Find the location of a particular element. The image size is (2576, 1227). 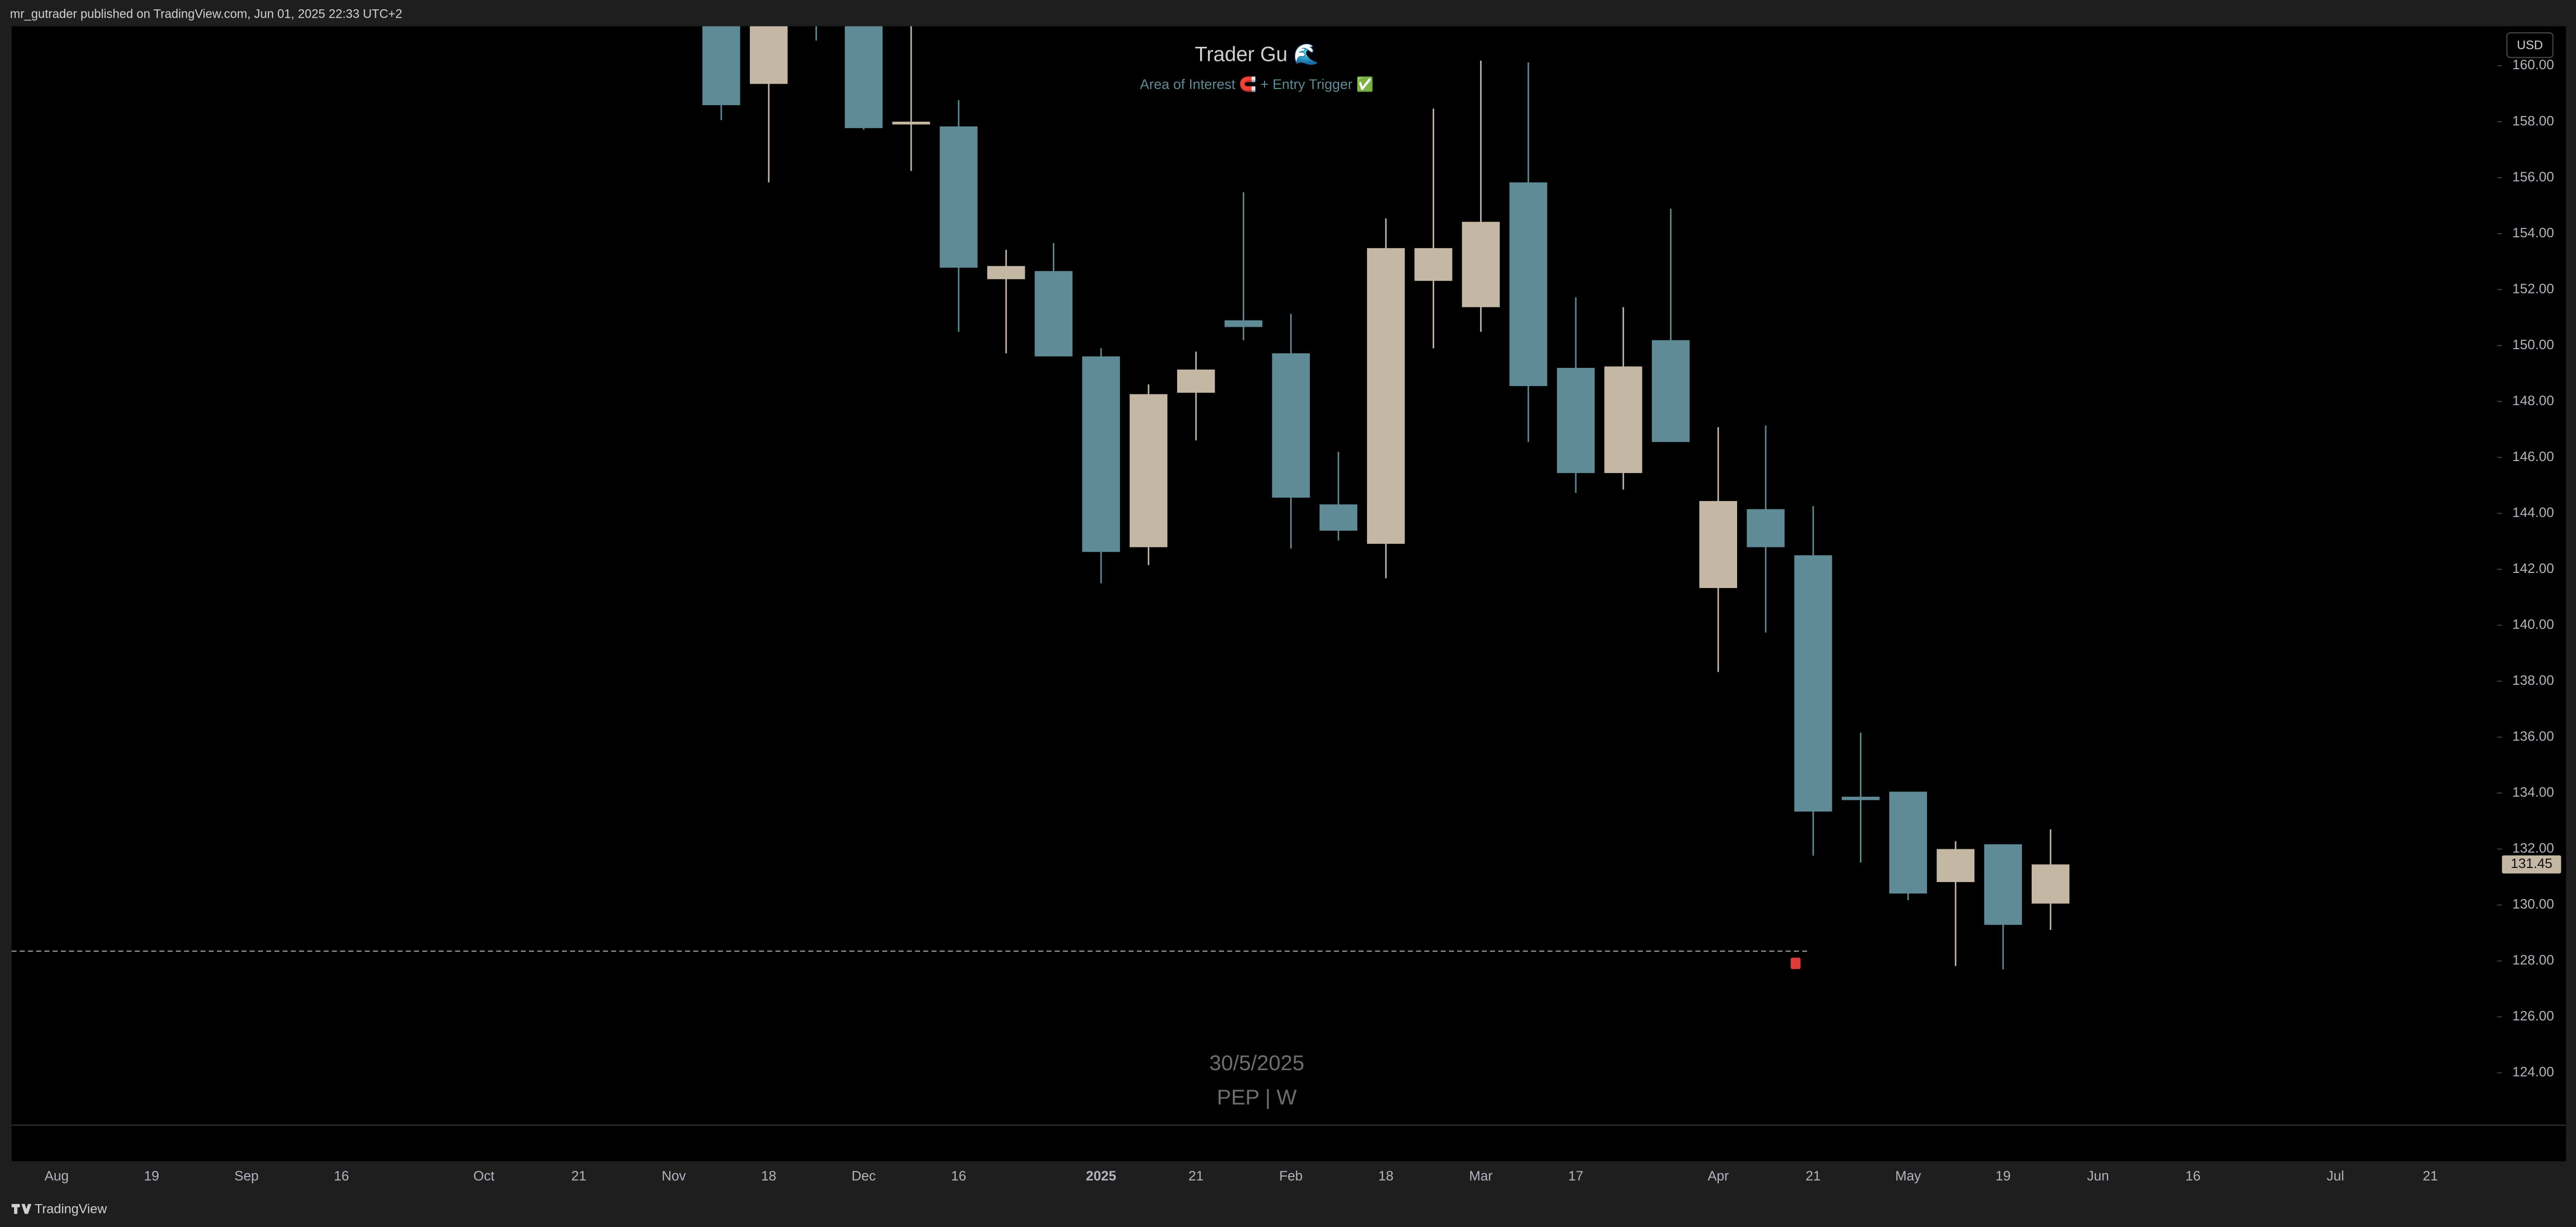

brand: TradingView is located at coordinates (59, 1209).